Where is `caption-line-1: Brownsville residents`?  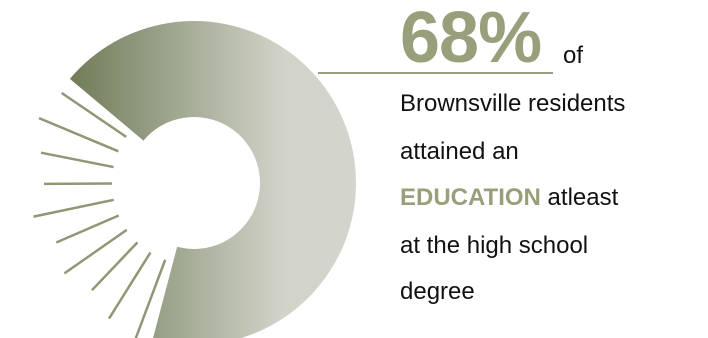
caption-line-1: Brownsville residents is located at coordinates (513, 103).